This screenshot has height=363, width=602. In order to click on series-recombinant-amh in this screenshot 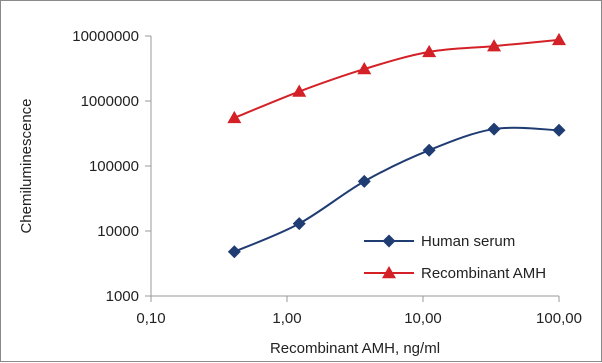, I will do `click(396, 78)`.